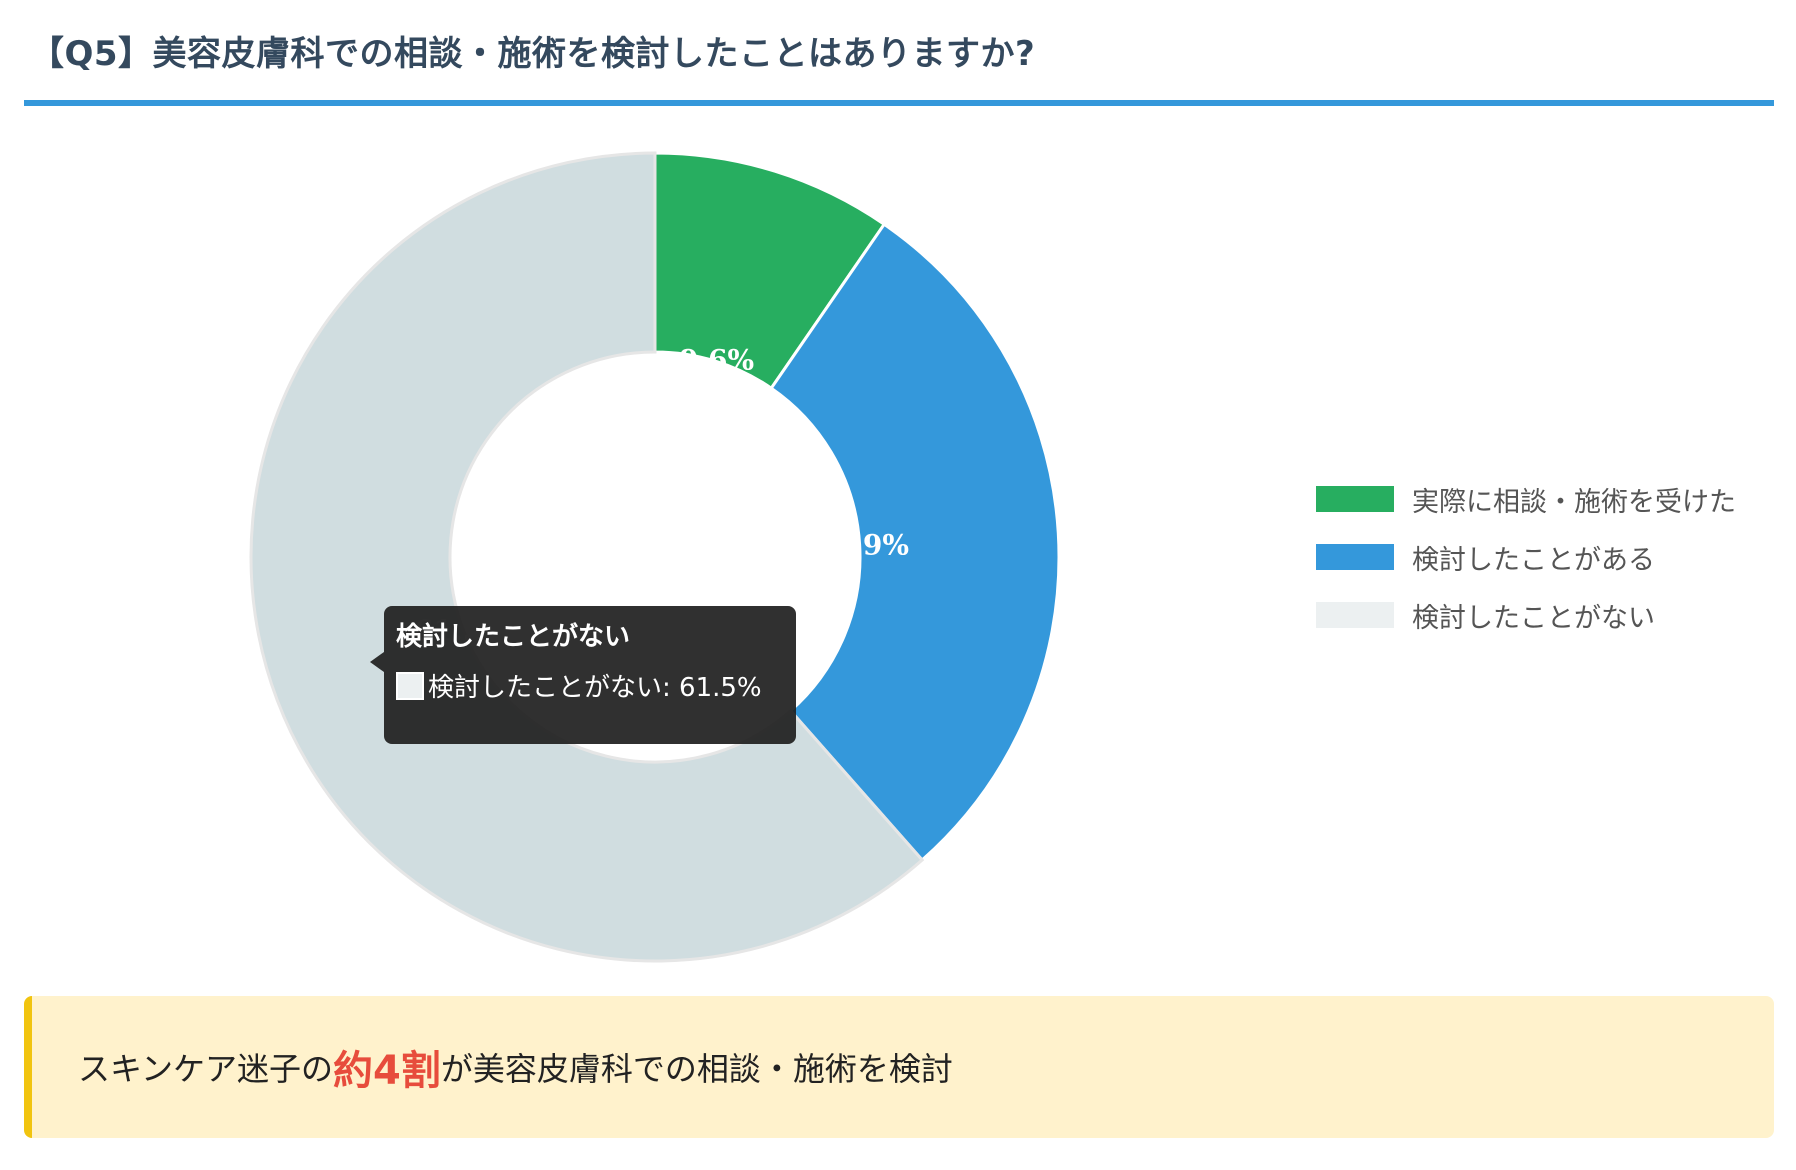 The image size is (1796, 1170). I want to click on title-underline, so click(899, 103).